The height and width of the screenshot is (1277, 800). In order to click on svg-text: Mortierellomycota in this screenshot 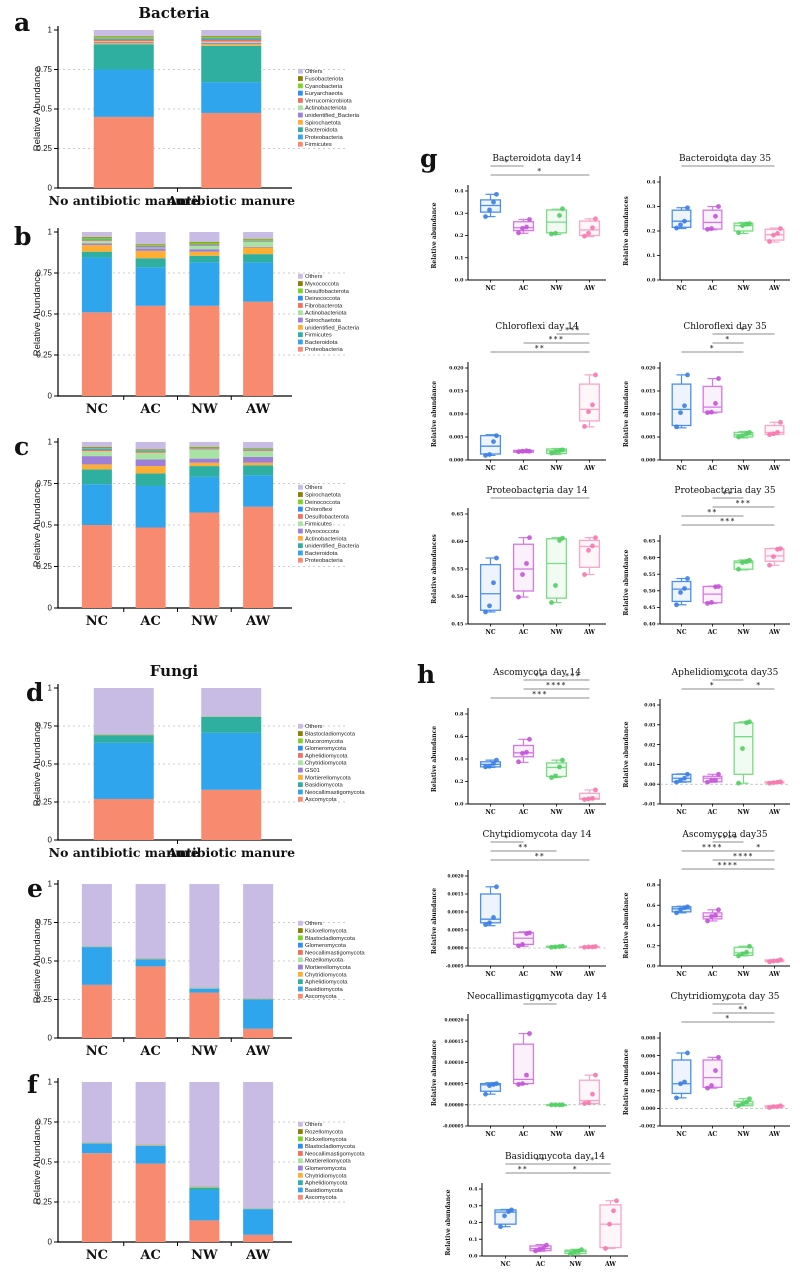, I will do `click(328, 968)`.